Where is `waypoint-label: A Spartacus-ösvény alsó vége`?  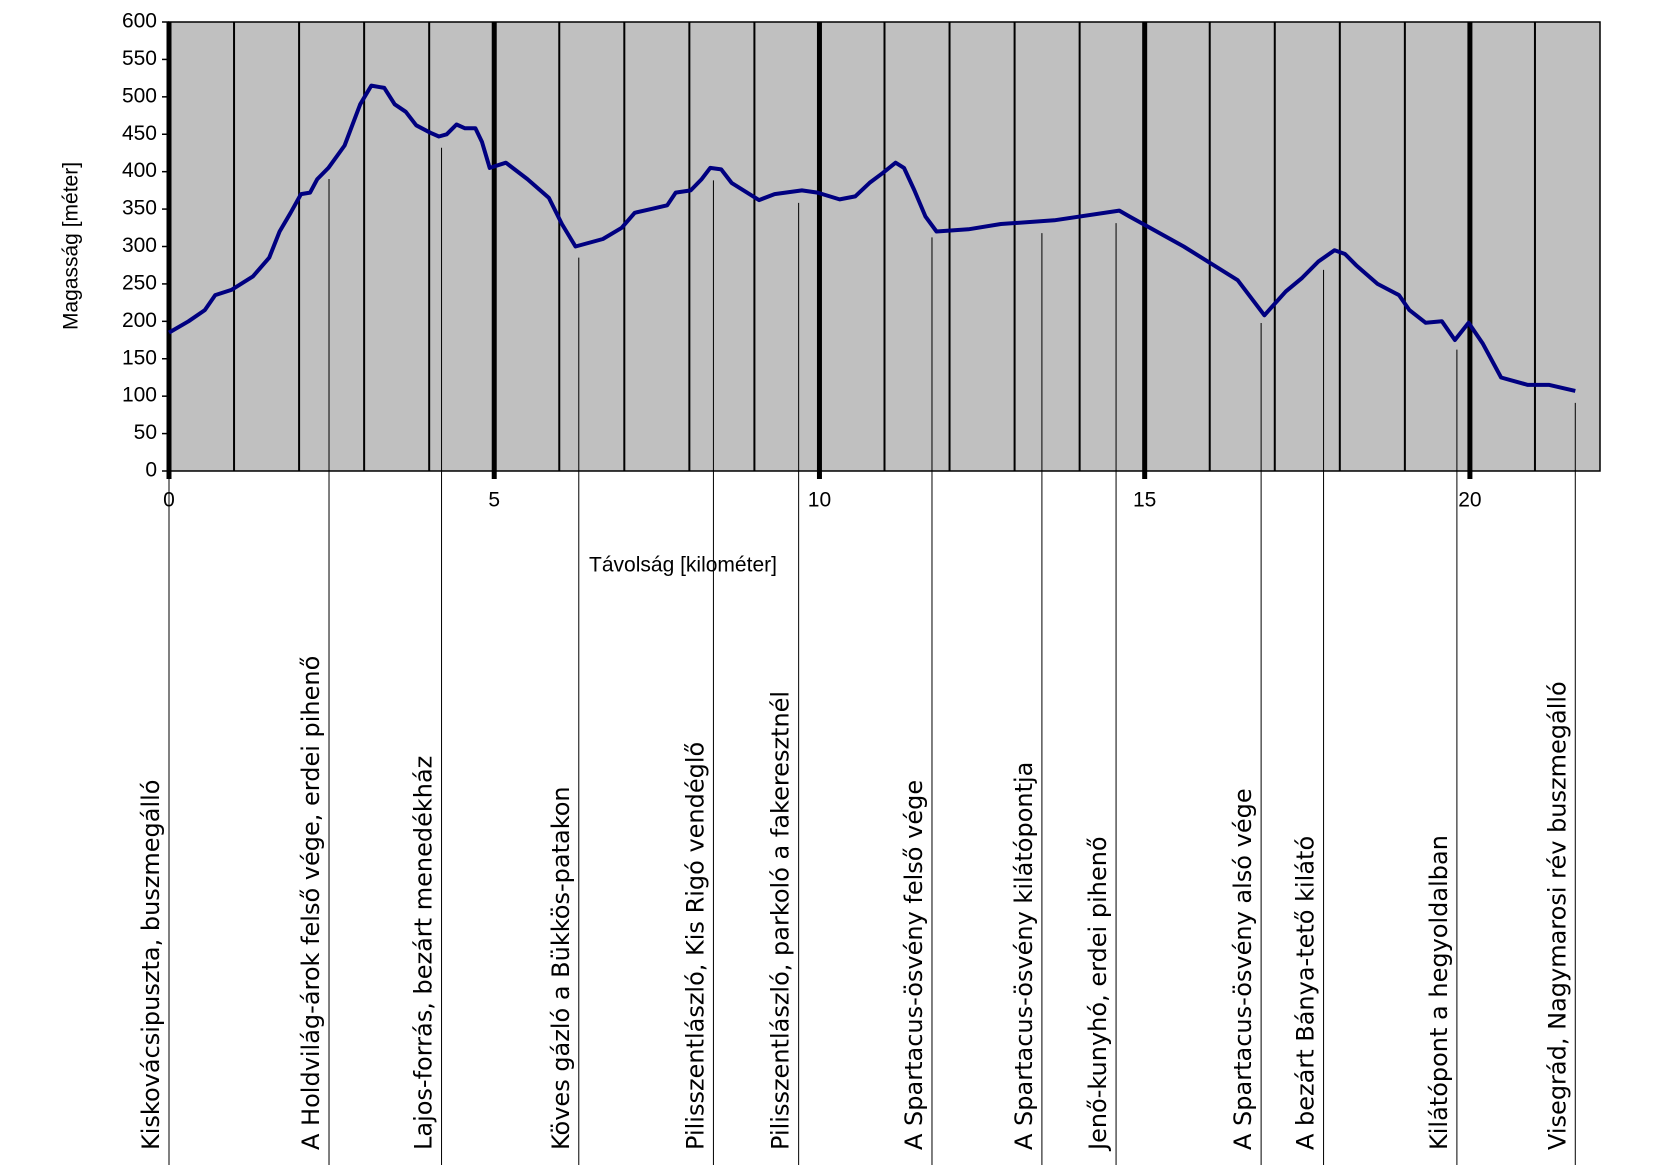
waypoint-label: A Spartacus-ösvény alsó vége is located at coordinates (1243, 969).